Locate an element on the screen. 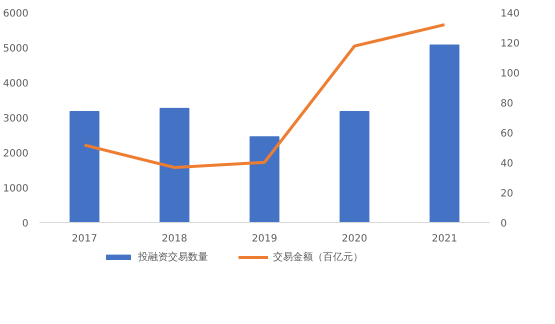  y2-tick-label: 80 is located at coordinates (507, 104).